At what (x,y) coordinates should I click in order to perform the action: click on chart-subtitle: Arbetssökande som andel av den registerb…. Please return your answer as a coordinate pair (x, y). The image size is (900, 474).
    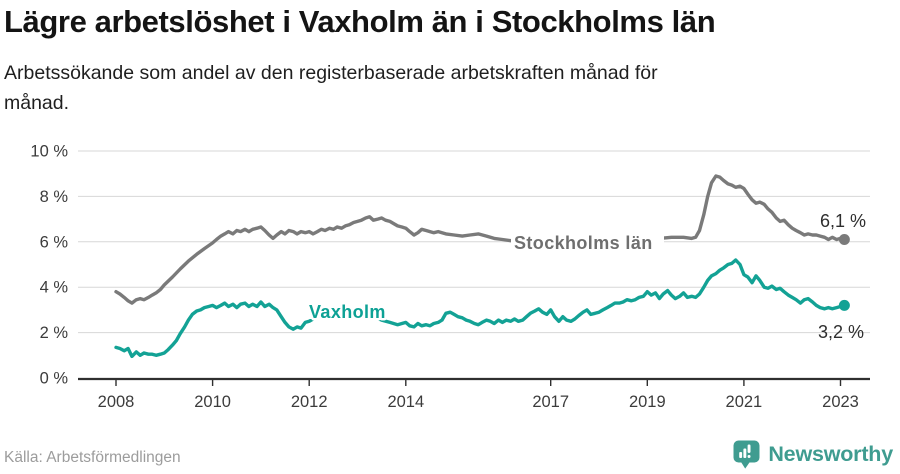
    Looking at the image, I should click on (331, 88).